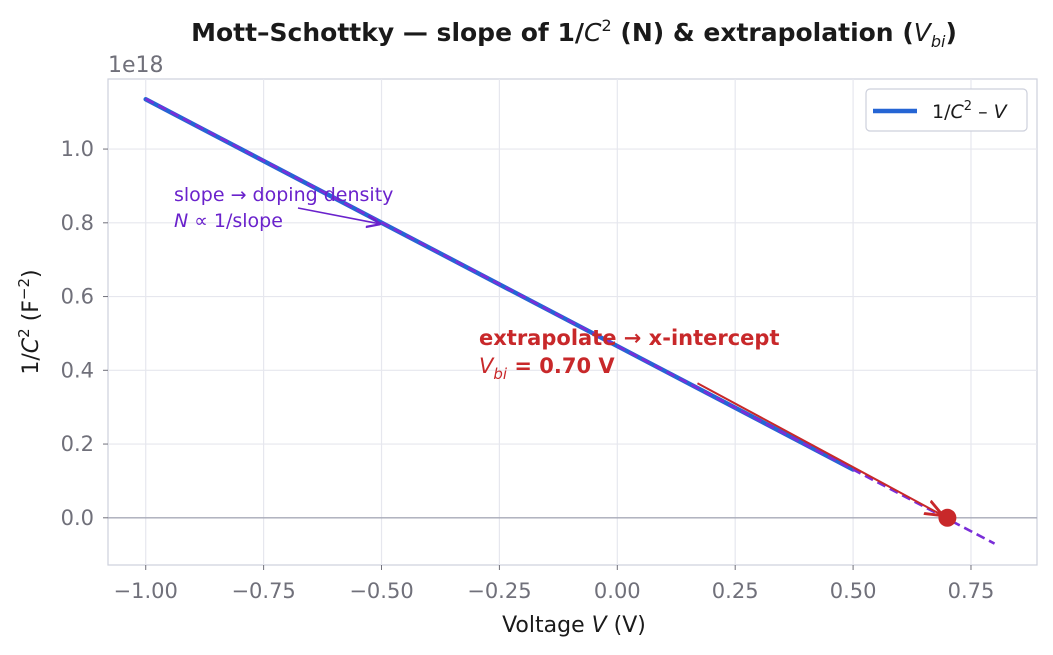  Describe the element at coordinates (77, 149) in the screenshot. I see `y-tick-label-5: 1.0` at that location.